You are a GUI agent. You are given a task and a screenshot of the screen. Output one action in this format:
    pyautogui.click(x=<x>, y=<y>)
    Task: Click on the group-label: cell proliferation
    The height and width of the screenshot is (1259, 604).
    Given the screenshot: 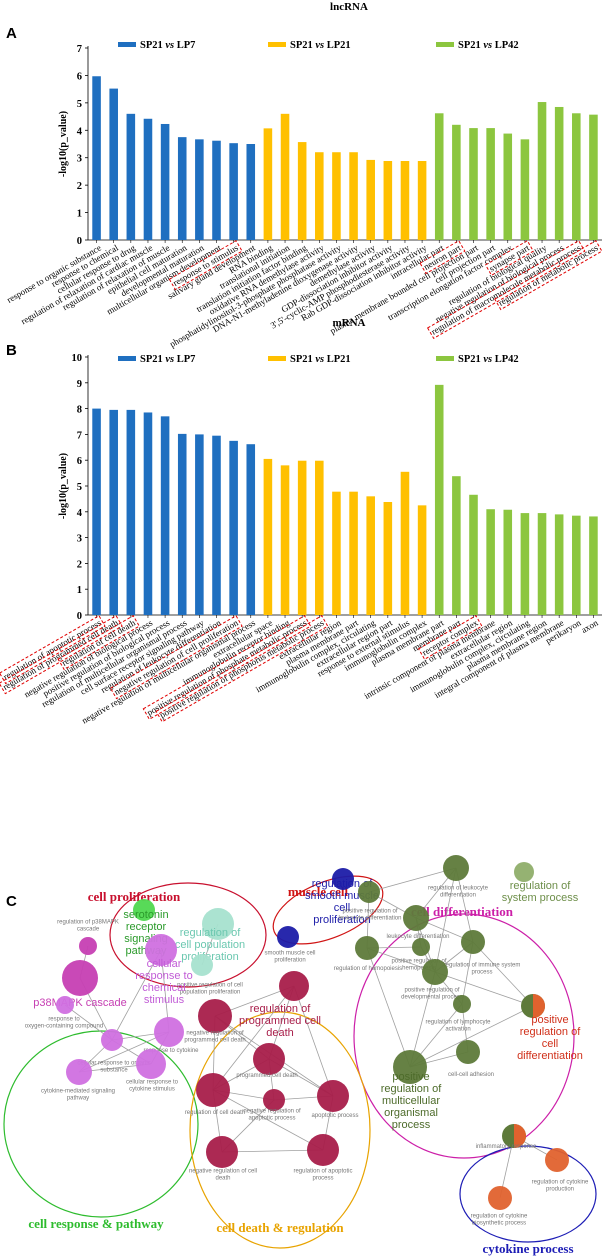 What is the action you would take?
    pyautogui.click(x=134, y=896)
    